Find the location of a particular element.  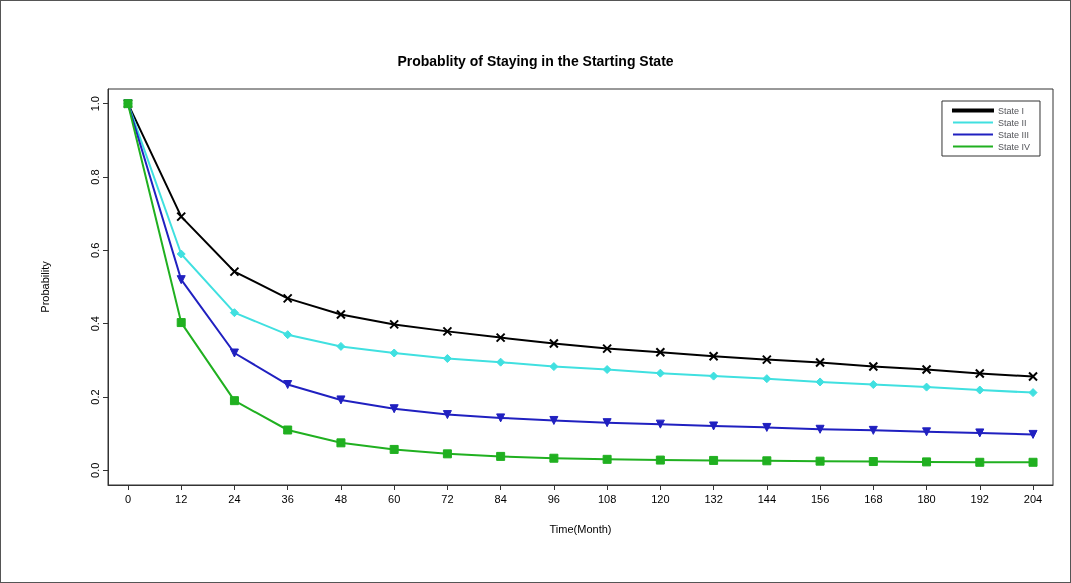

y-tick-label: 0.2 is located at coordinates (94, 397).